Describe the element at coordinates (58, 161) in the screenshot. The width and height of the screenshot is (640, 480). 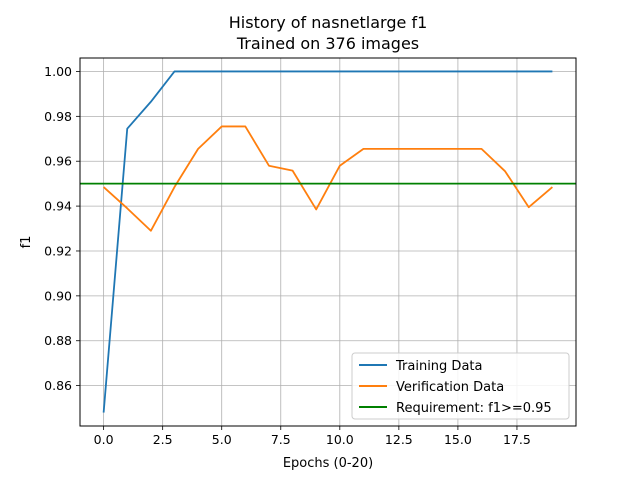
I see `y-tick-label: 0.96` at that location.